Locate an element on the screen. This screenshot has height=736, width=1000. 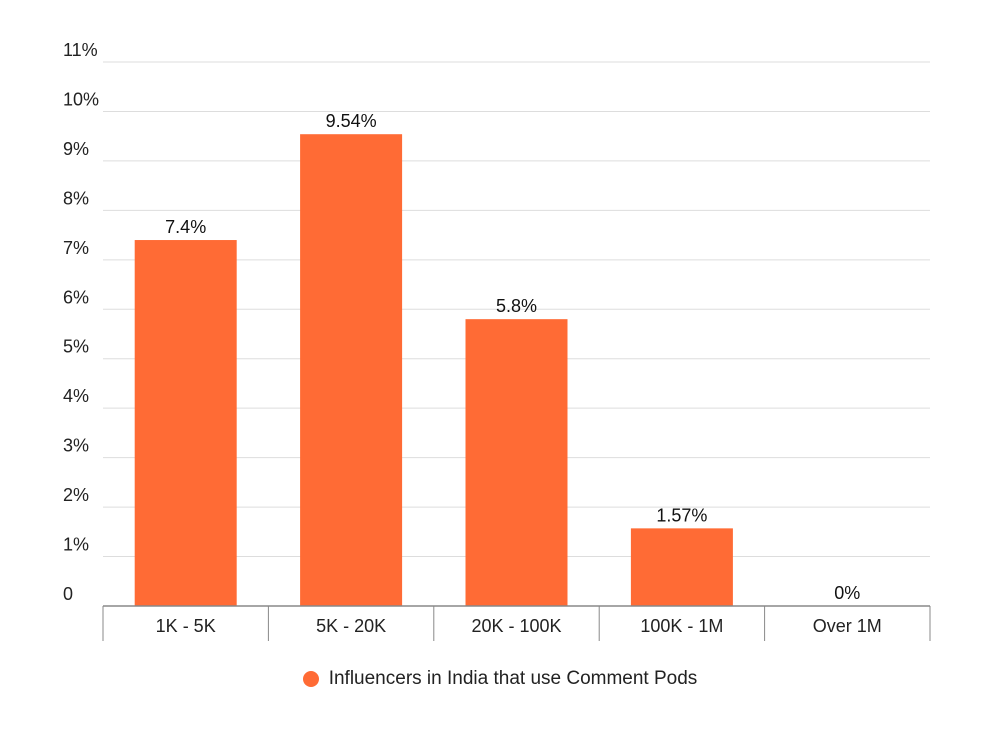
data-label: 1.57% is located at coordinates (681, 515).